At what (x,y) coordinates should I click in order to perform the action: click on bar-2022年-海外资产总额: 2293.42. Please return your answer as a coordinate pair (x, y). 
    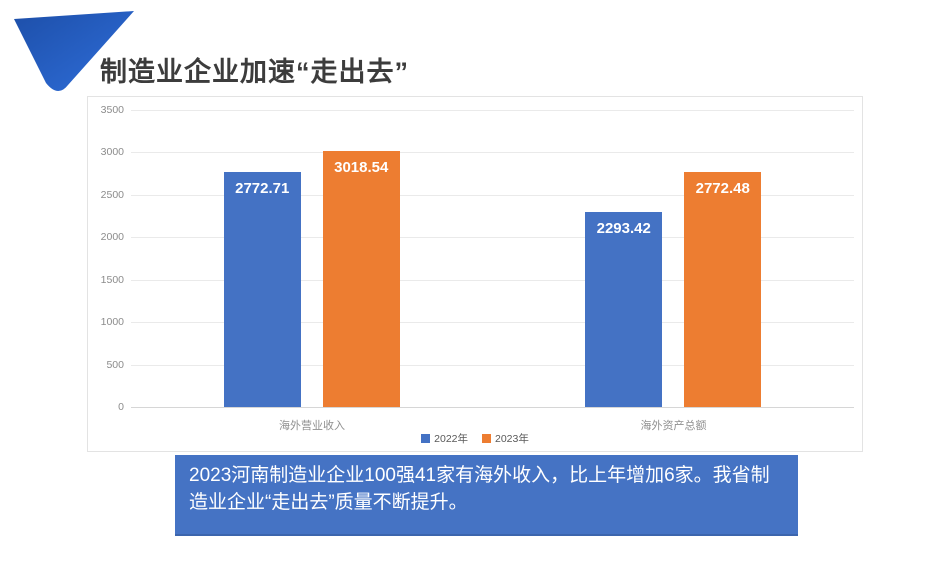
    Looking at the image, I should click on (624, 309).